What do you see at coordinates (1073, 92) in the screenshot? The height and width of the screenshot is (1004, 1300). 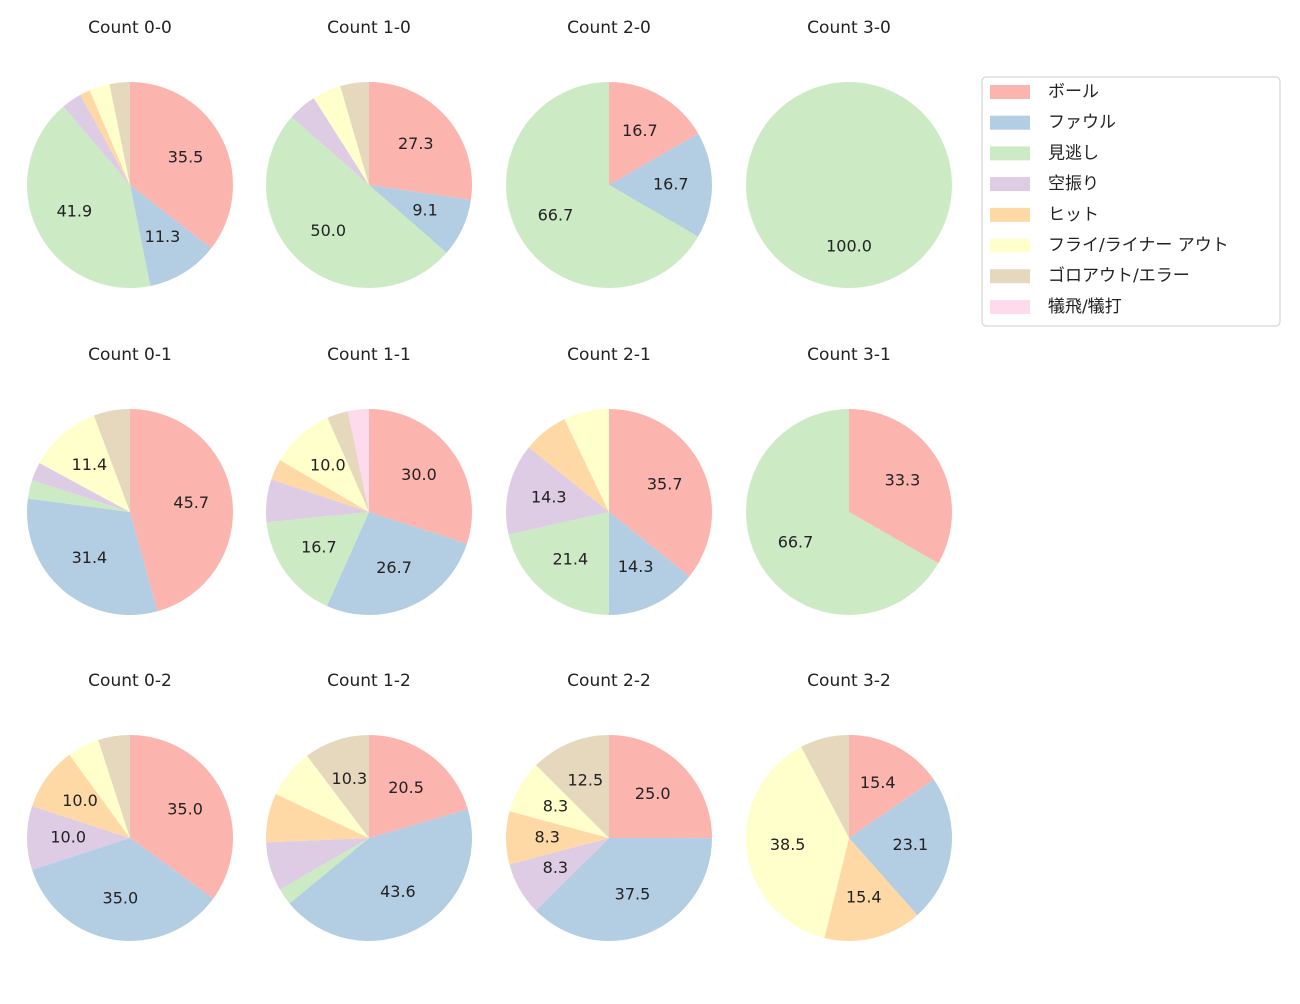 I see `legend-label: ボール` at bounding box center [1073, 92].